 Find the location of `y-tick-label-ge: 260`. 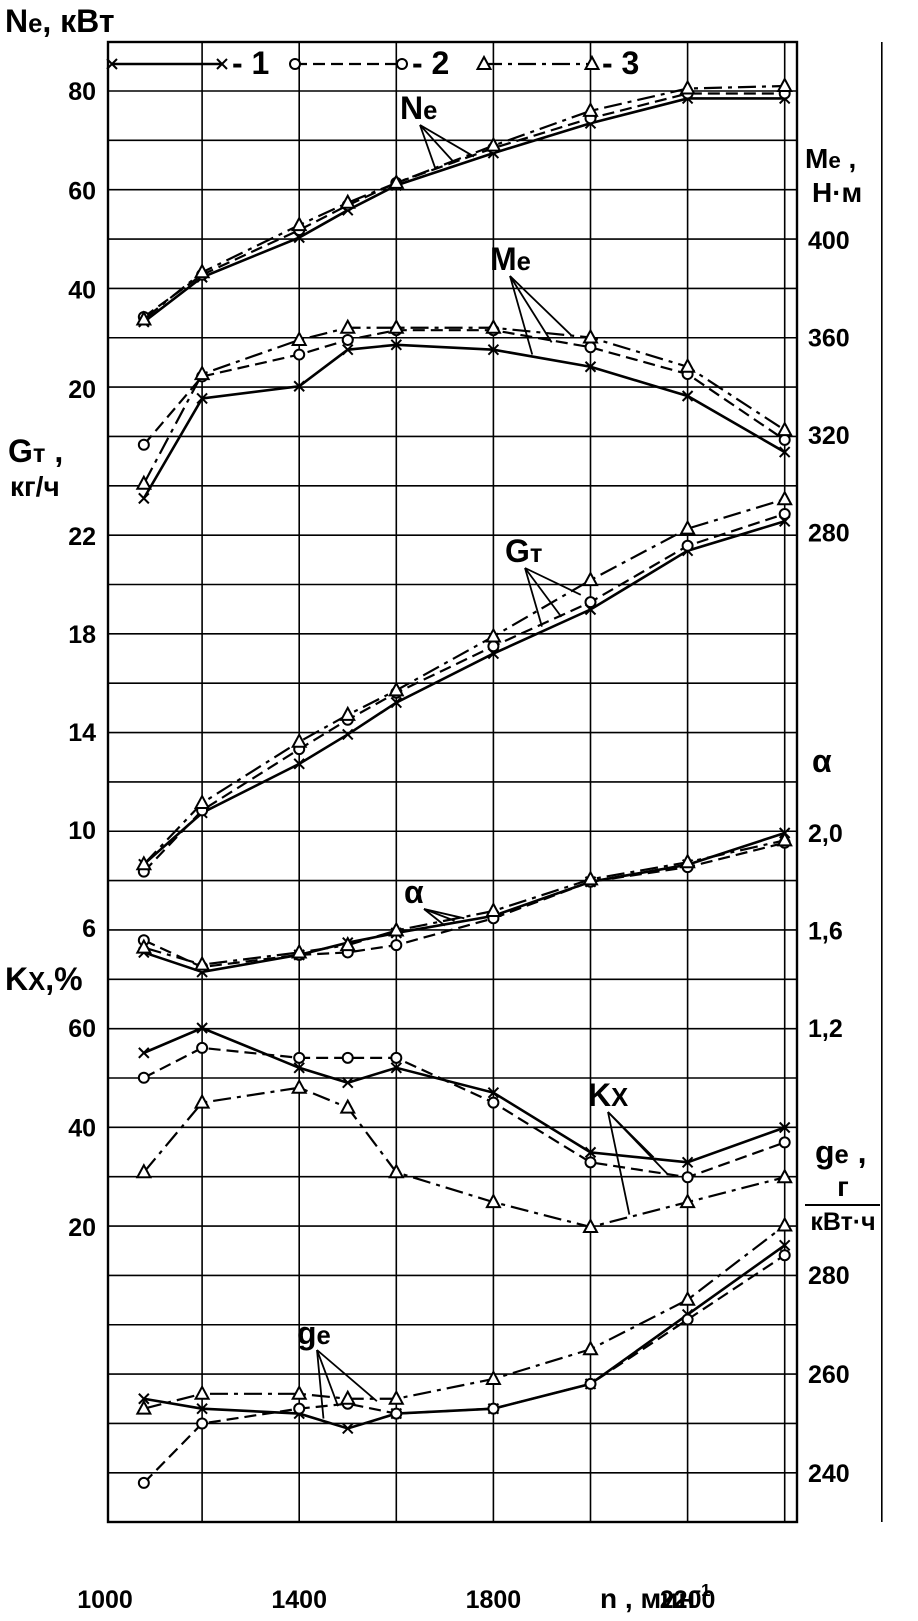

y-tick-label-ge: 260 is located at coordinates (829, 1375).